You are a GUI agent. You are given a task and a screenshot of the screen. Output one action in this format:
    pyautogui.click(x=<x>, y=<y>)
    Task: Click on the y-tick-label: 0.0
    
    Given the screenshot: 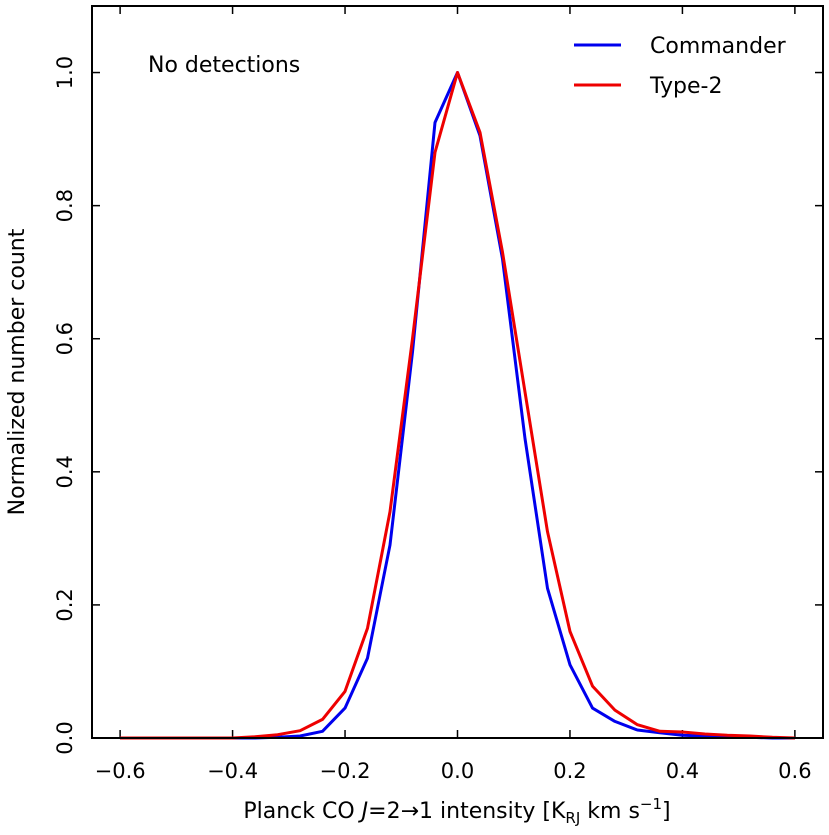 What is the action you would take?
    pyautogui.click(x=65, y=737)
    